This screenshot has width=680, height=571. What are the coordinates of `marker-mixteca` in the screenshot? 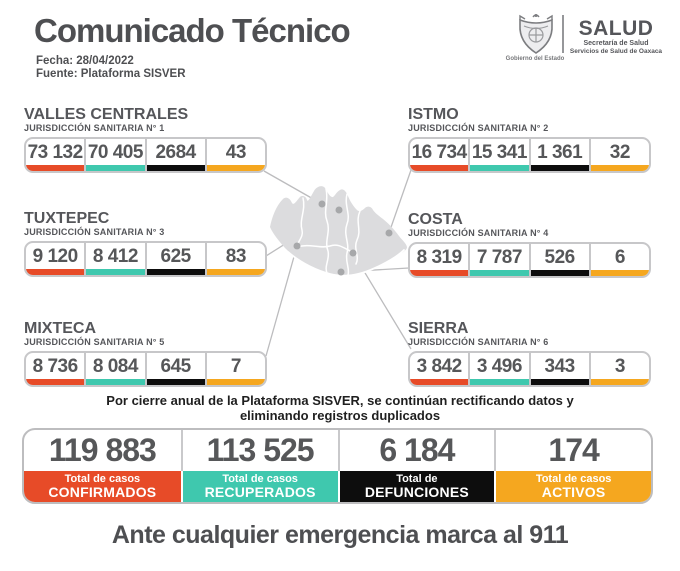 It's located at (297, 246).